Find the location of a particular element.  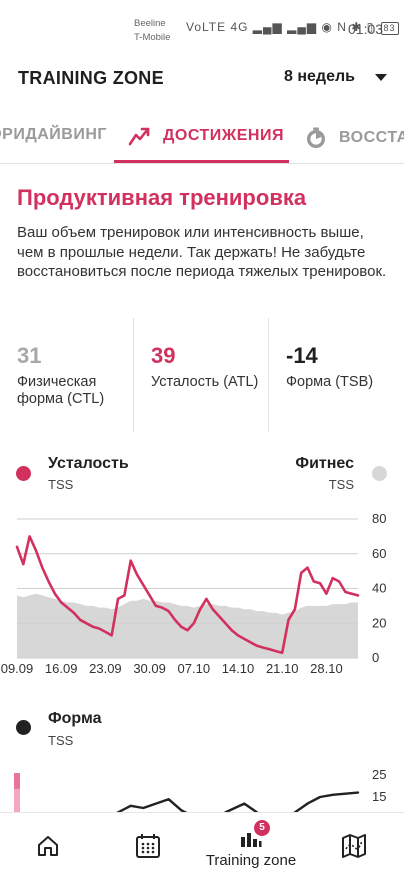

x-tick-label: 28.10 is located at coordinates (326, 668).